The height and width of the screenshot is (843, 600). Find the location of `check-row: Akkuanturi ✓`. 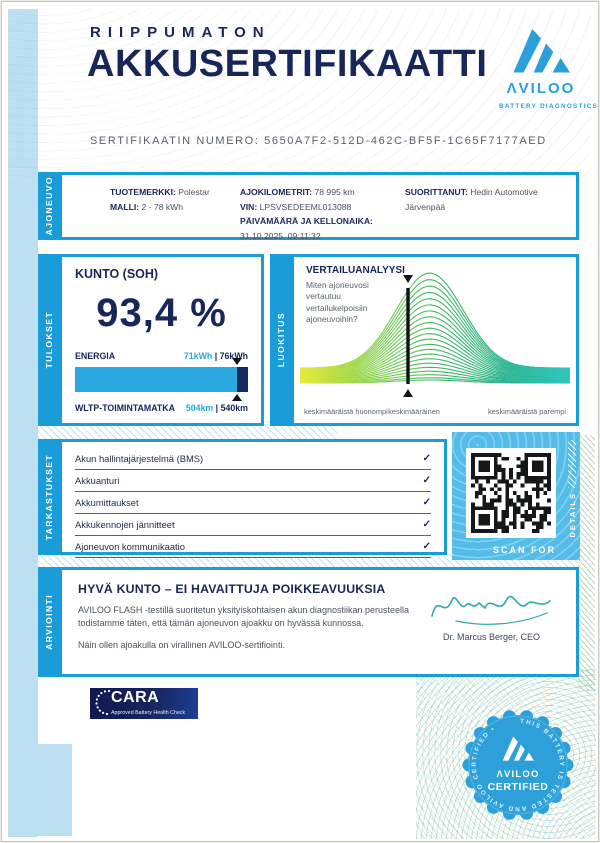

check-row: Akkuanturi ✓ is located at coordinates (253, 481).